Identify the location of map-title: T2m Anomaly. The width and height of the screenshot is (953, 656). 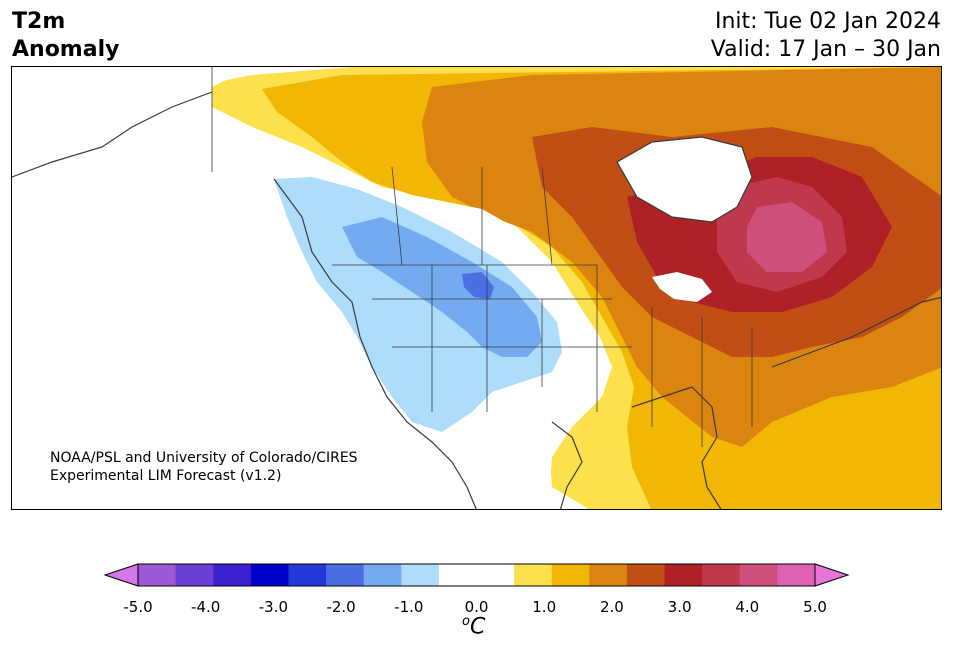
(65, 36).